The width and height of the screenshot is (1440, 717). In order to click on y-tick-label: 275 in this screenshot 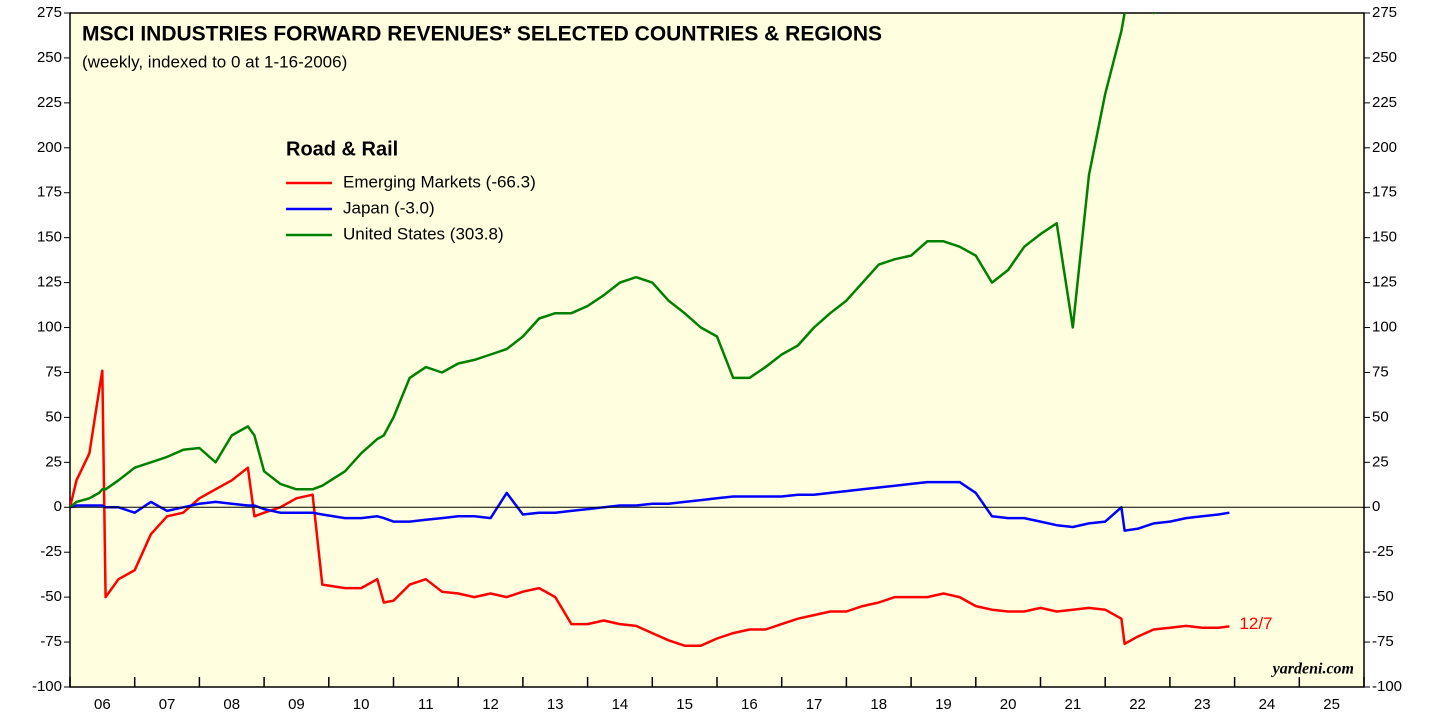, I will do `click(49, 12)`.